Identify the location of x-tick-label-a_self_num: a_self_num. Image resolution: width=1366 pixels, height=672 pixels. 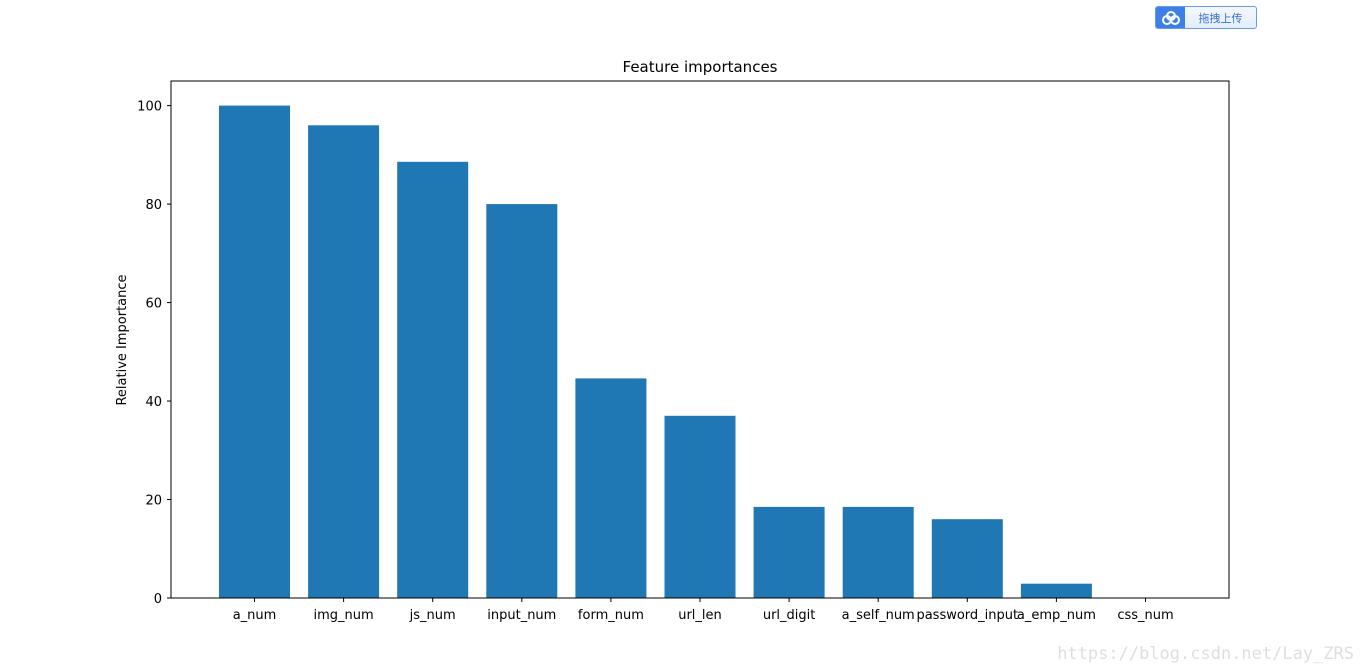
(878, 615).